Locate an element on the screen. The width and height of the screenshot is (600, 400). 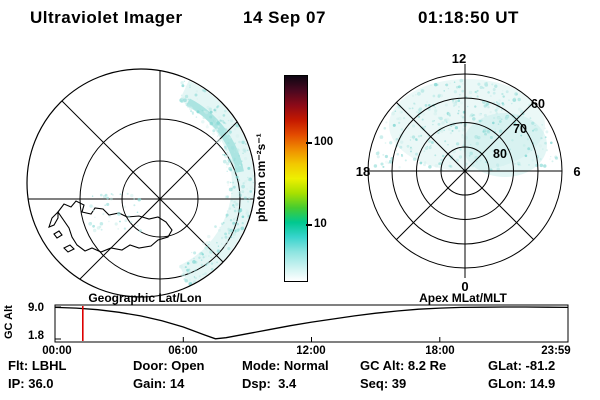
xtick-0000: 00:00 is located at coordinates (57, 351).